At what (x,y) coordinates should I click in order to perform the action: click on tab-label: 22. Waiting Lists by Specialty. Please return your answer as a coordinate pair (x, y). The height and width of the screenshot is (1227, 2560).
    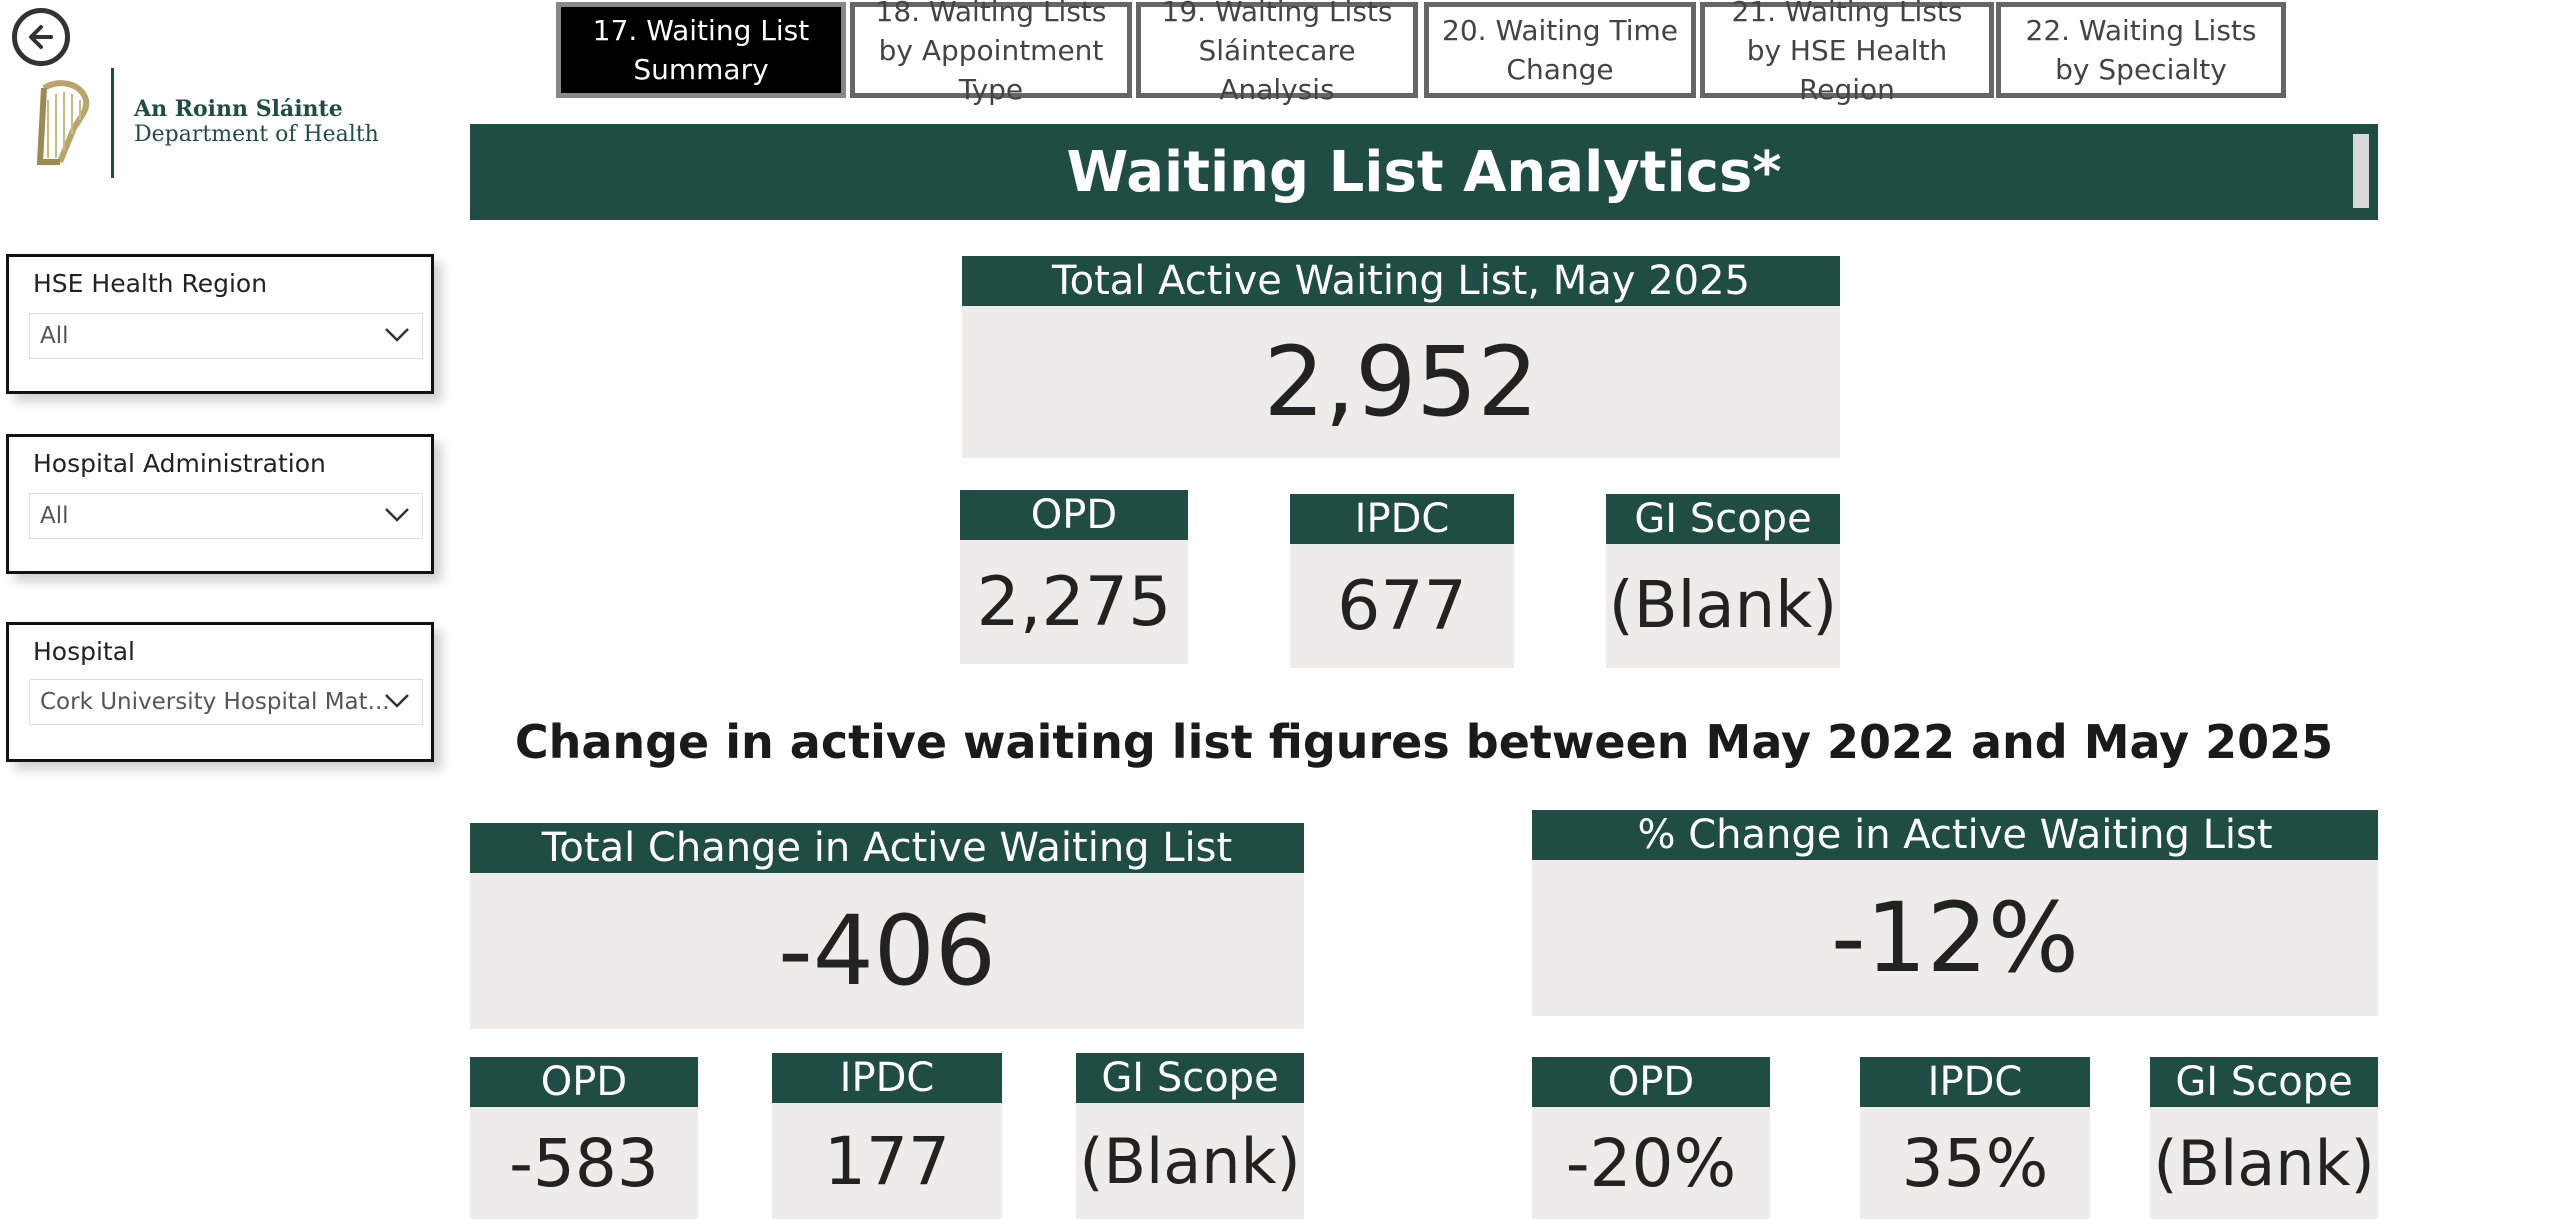
    Looking at the image, I should click on (2141, 50).